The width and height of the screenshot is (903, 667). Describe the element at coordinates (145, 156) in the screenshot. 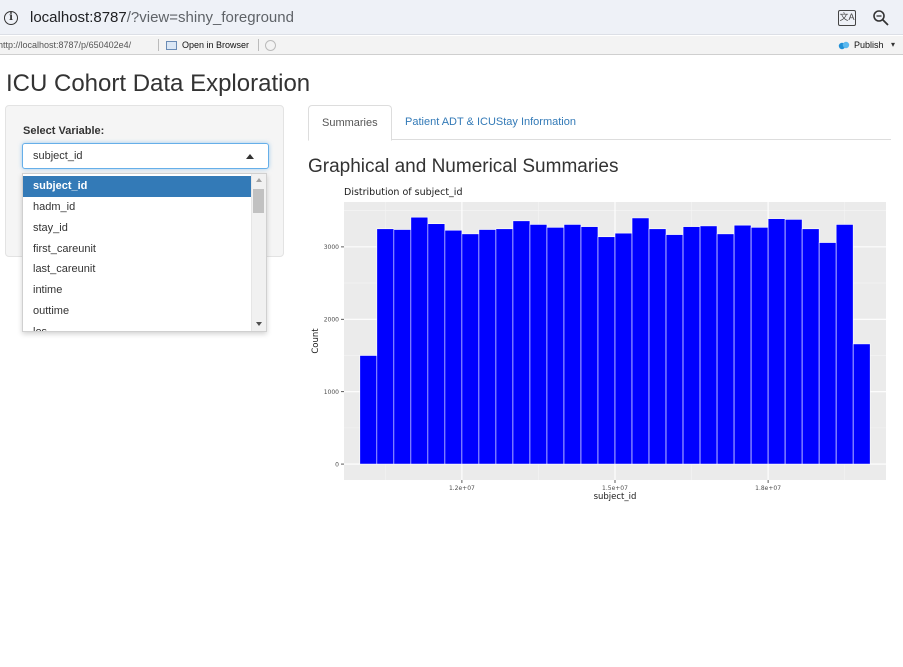

I see `variable-select: subject_id` at that location.